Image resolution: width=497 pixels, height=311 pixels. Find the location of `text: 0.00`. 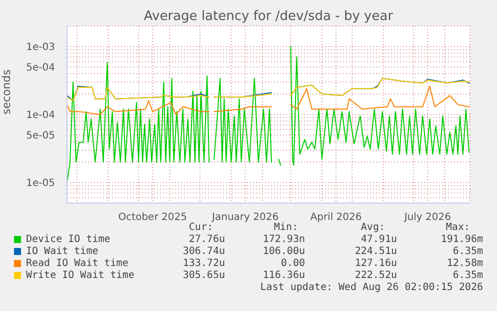

text: 0.00 is located at coordinates (292, 263).